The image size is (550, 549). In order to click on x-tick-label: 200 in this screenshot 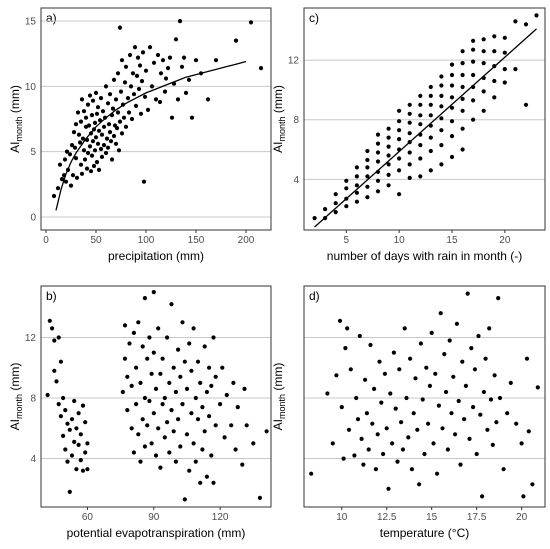, I will do `click(246, 240)`.